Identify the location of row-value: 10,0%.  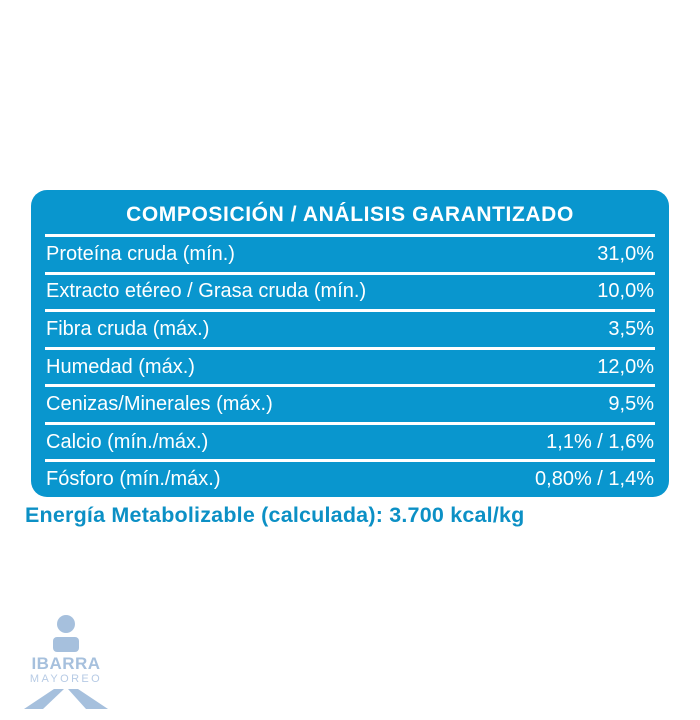
(625, 291).